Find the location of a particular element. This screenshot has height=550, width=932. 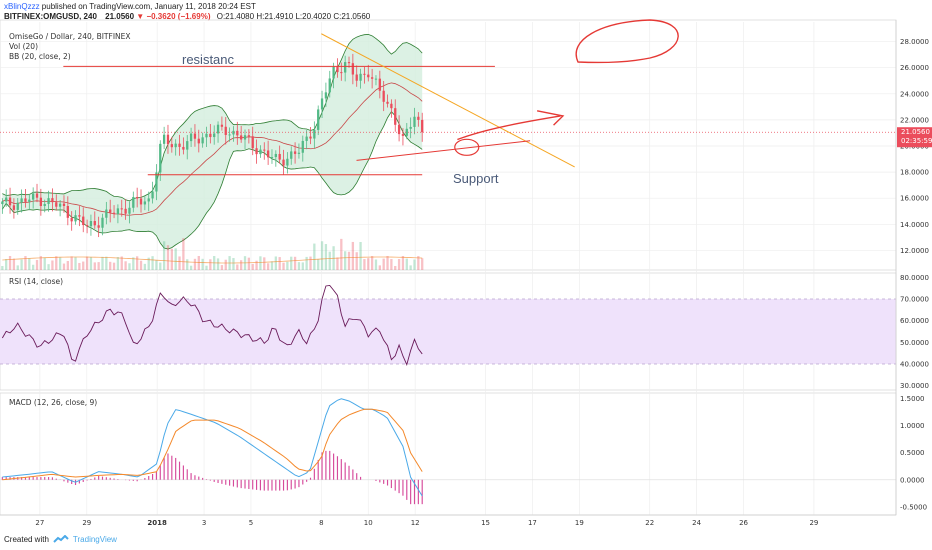

ascending-trendline is located at coordinates (443, 150).